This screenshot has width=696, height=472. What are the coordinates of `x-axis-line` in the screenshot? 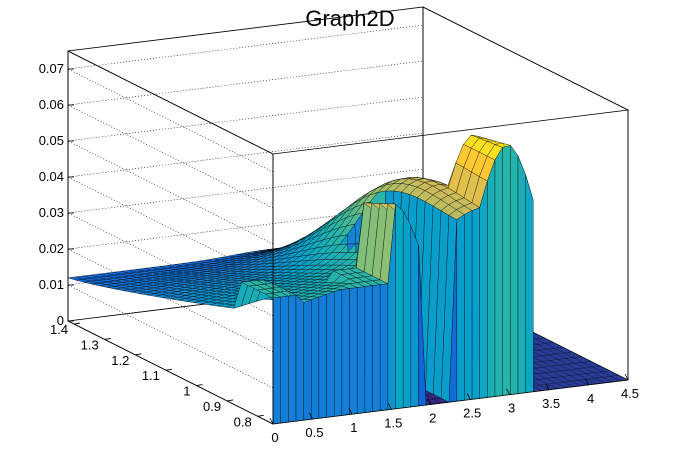 It's located at (450, 402).